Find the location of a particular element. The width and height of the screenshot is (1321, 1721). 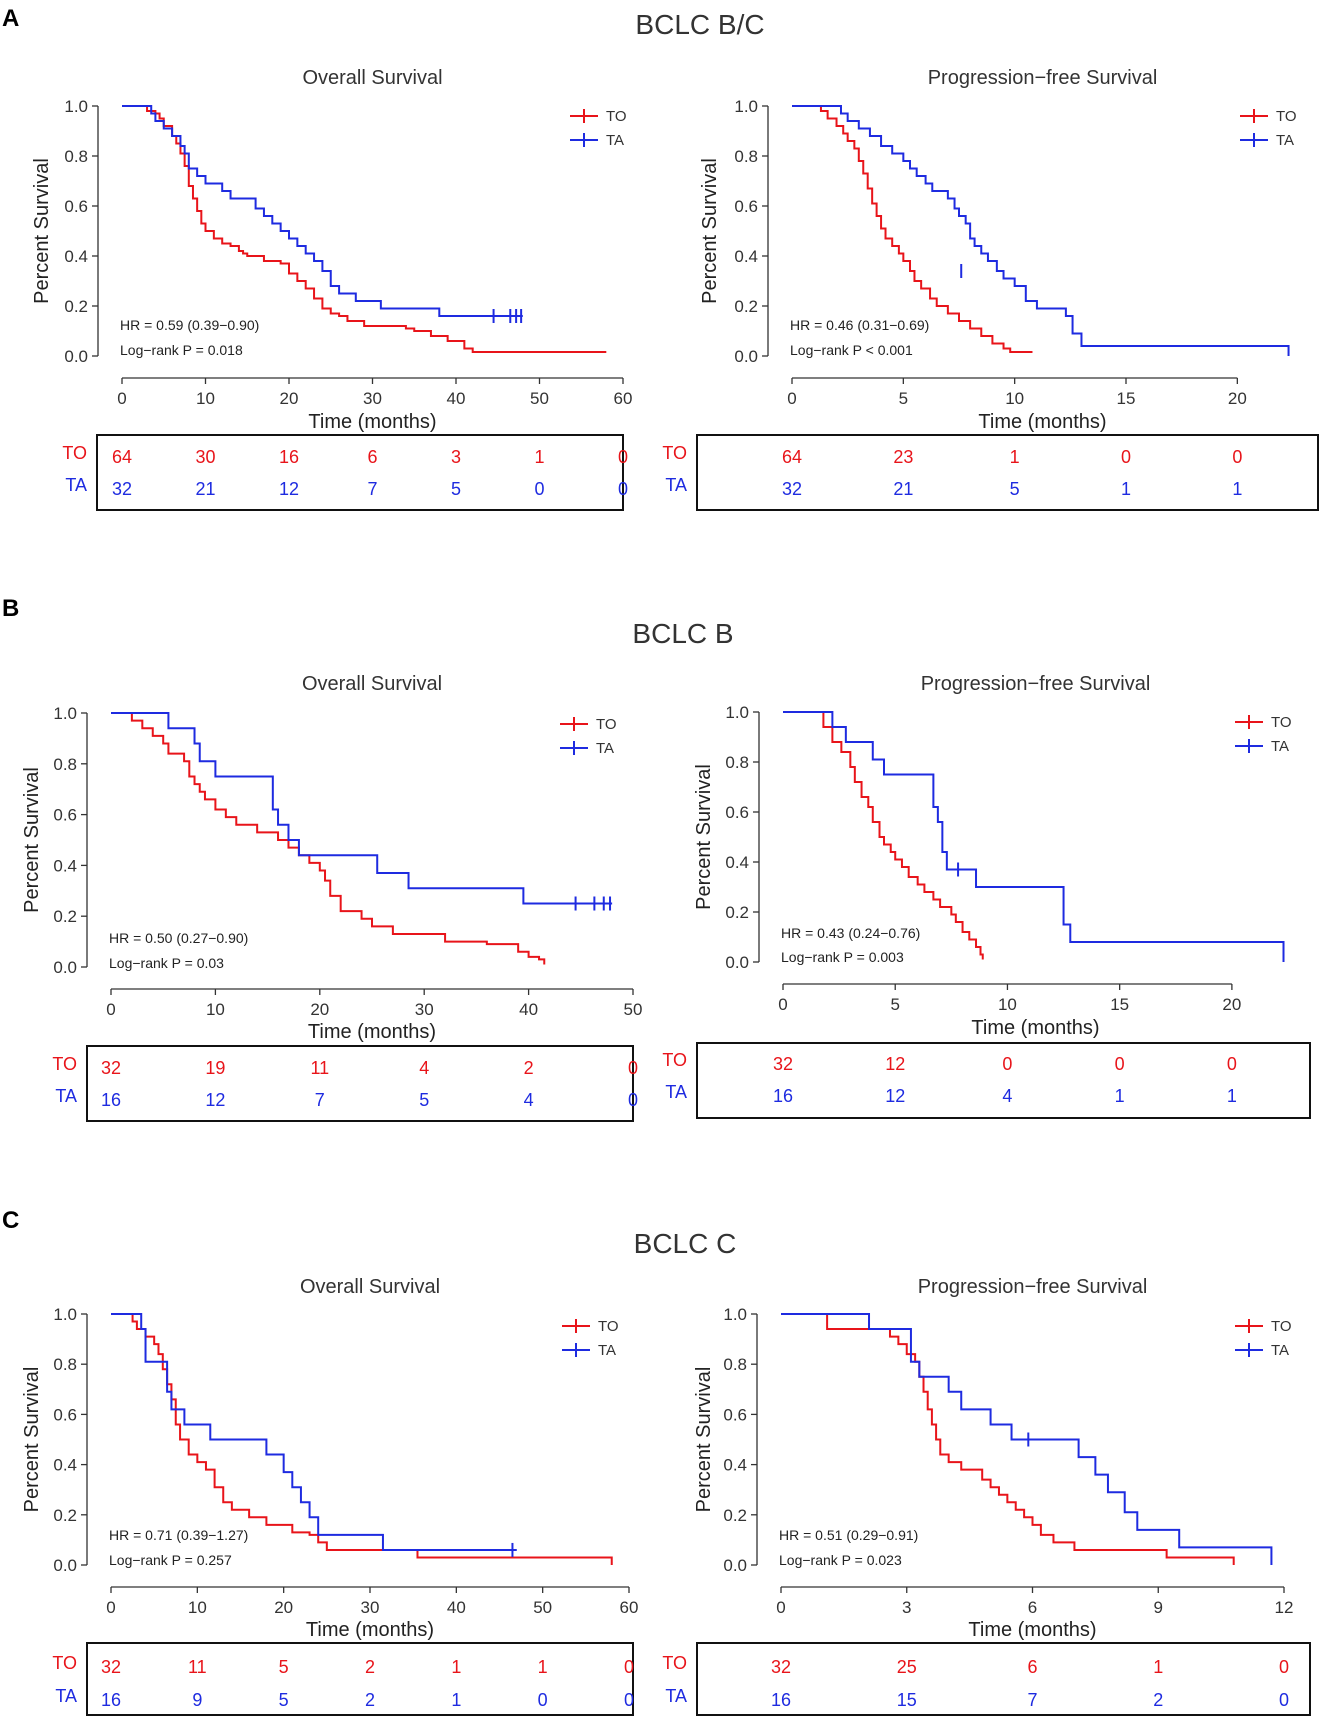

x-tick-label: 12 is located at coordinates (1284, 1607).